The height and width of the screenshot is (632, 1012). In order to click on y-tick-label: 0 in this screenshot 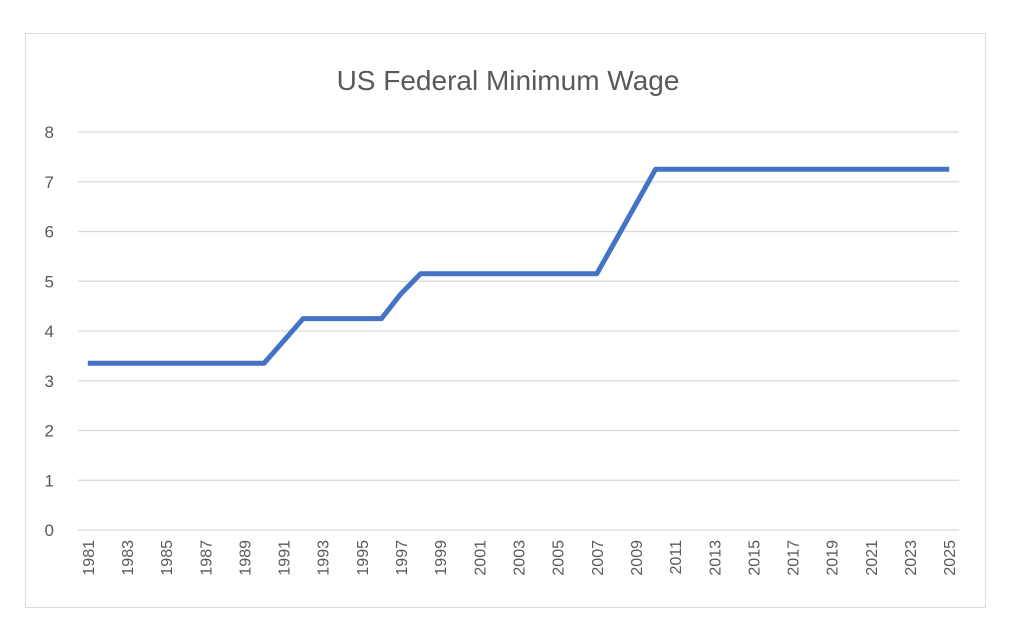, I will do `click(49, 530)`.